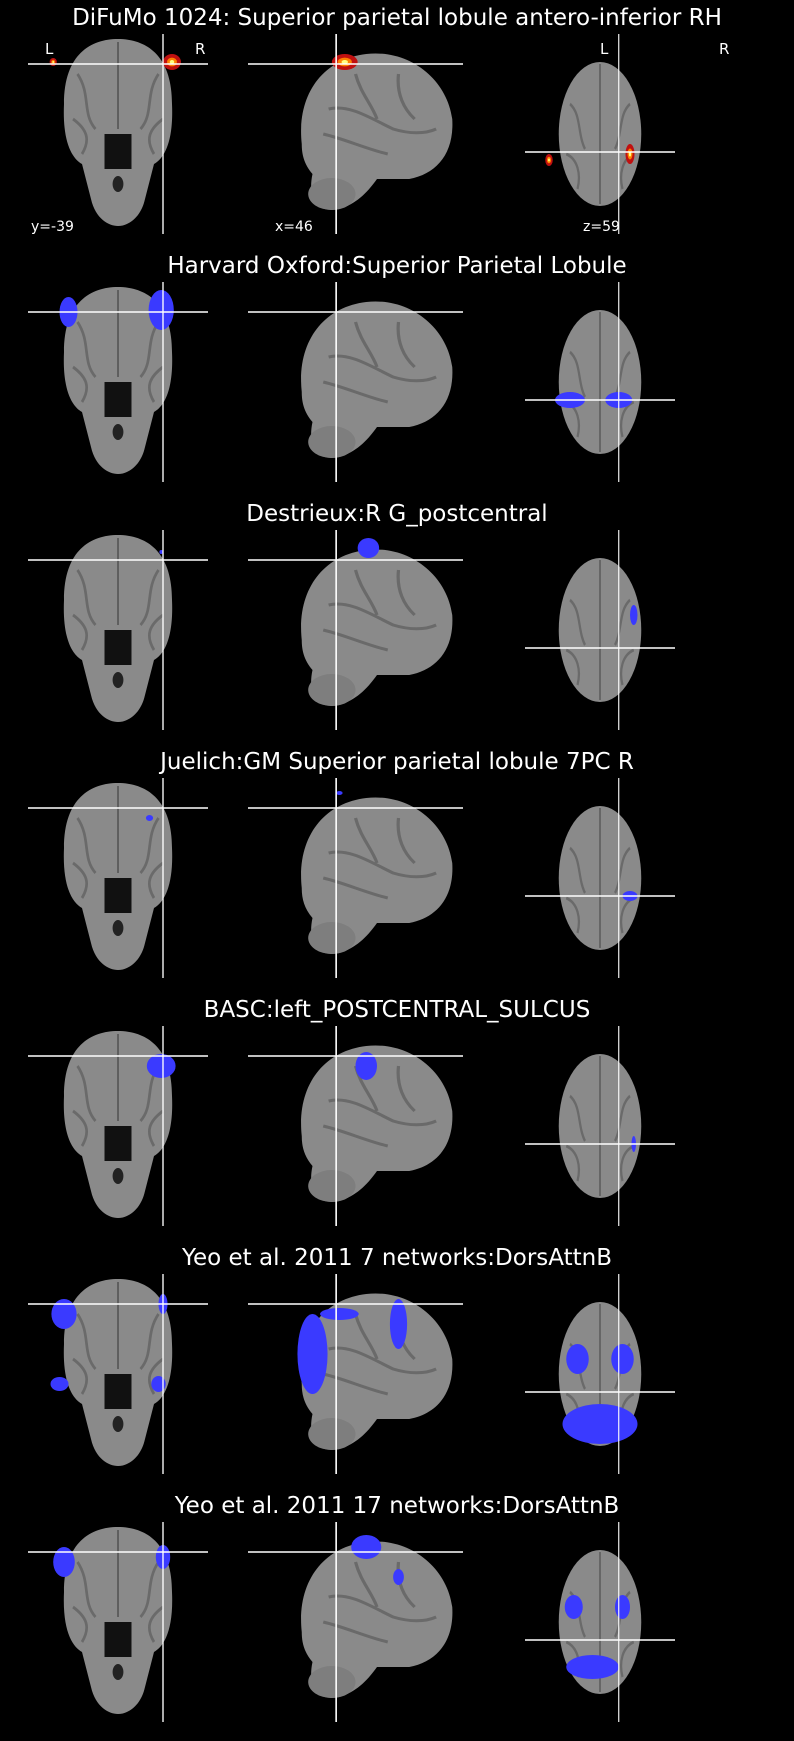 The width and height of the screenshot is (794, 1741). I want to click on panel-title: Yeo et al. 2011 17 networks:DorsAttnB, so click(397, 1506).